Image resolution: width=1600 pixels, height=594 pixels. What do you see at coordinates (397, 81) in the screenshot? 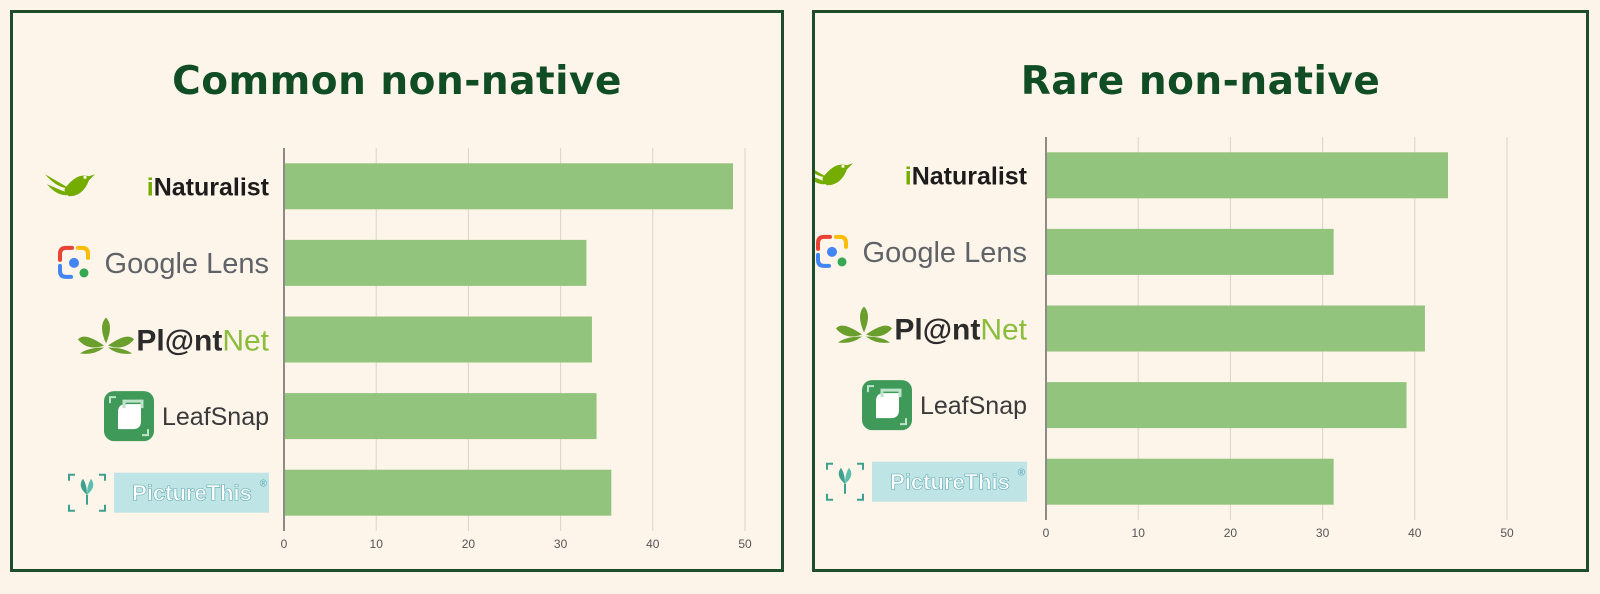
I see `chart-title: Common non-native` at bounding box center [397, 81].